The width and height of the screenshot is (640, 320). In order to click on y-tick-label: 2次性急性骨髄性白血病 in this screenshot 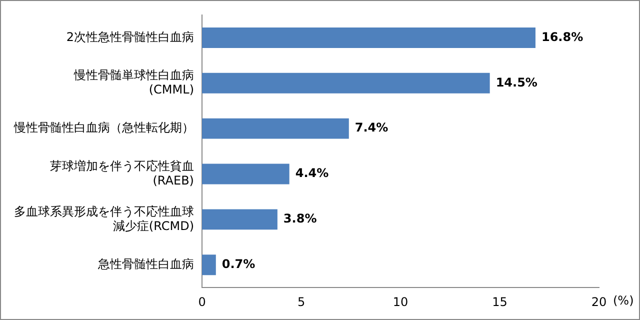, I will do `click(130, 37)`.